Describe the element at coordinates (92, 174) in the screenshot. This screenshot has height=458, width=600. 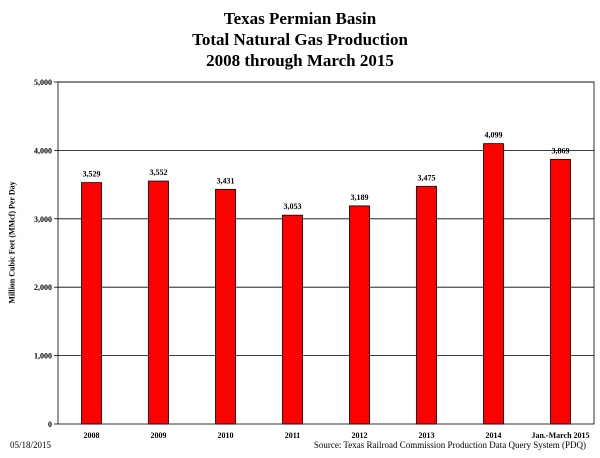
I see `bar-value-label: 3,529` at that location.